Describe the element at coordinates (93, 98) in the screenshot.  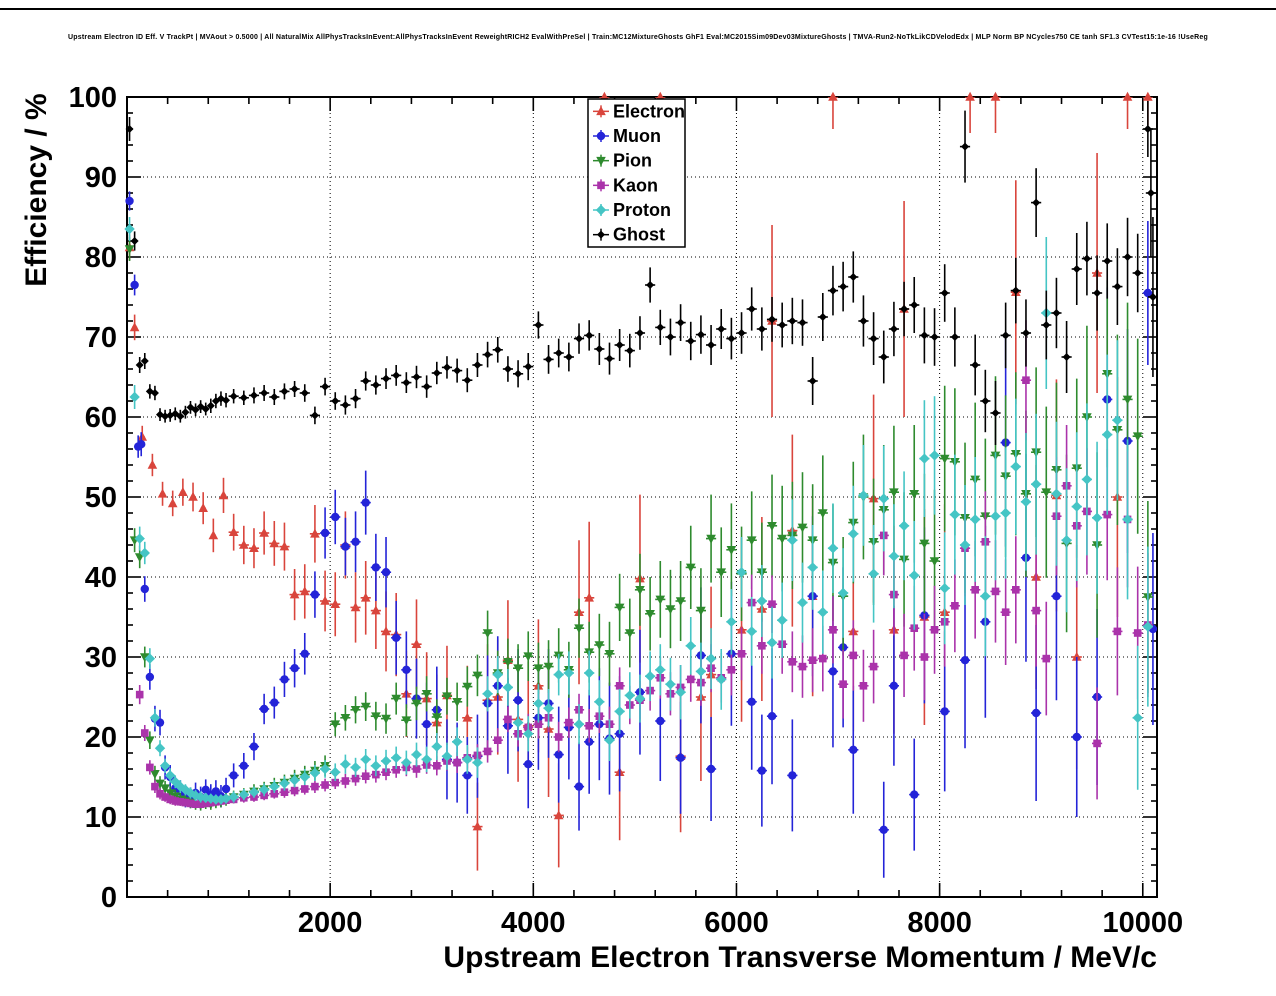
I see `svg-text: 100` at that location.